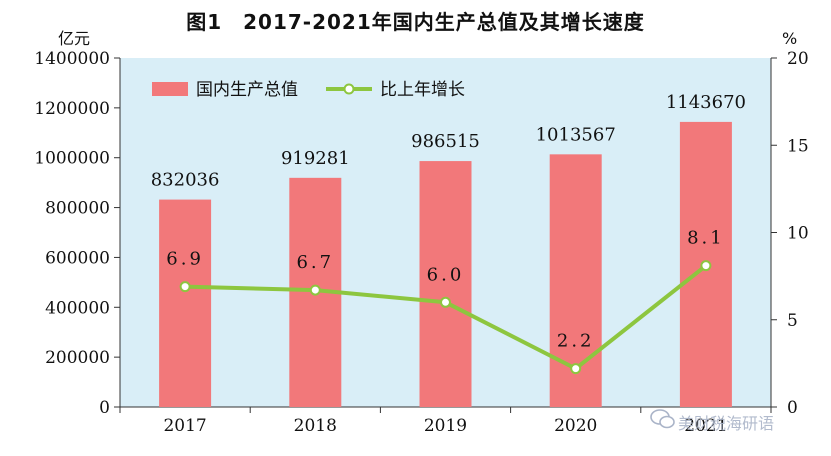 This screenshot has width=831, height=456. What do you see at coordinates (798, 59) in the screenshot?
I see `right-tick-label: 20` at bounding box center [798, 59].